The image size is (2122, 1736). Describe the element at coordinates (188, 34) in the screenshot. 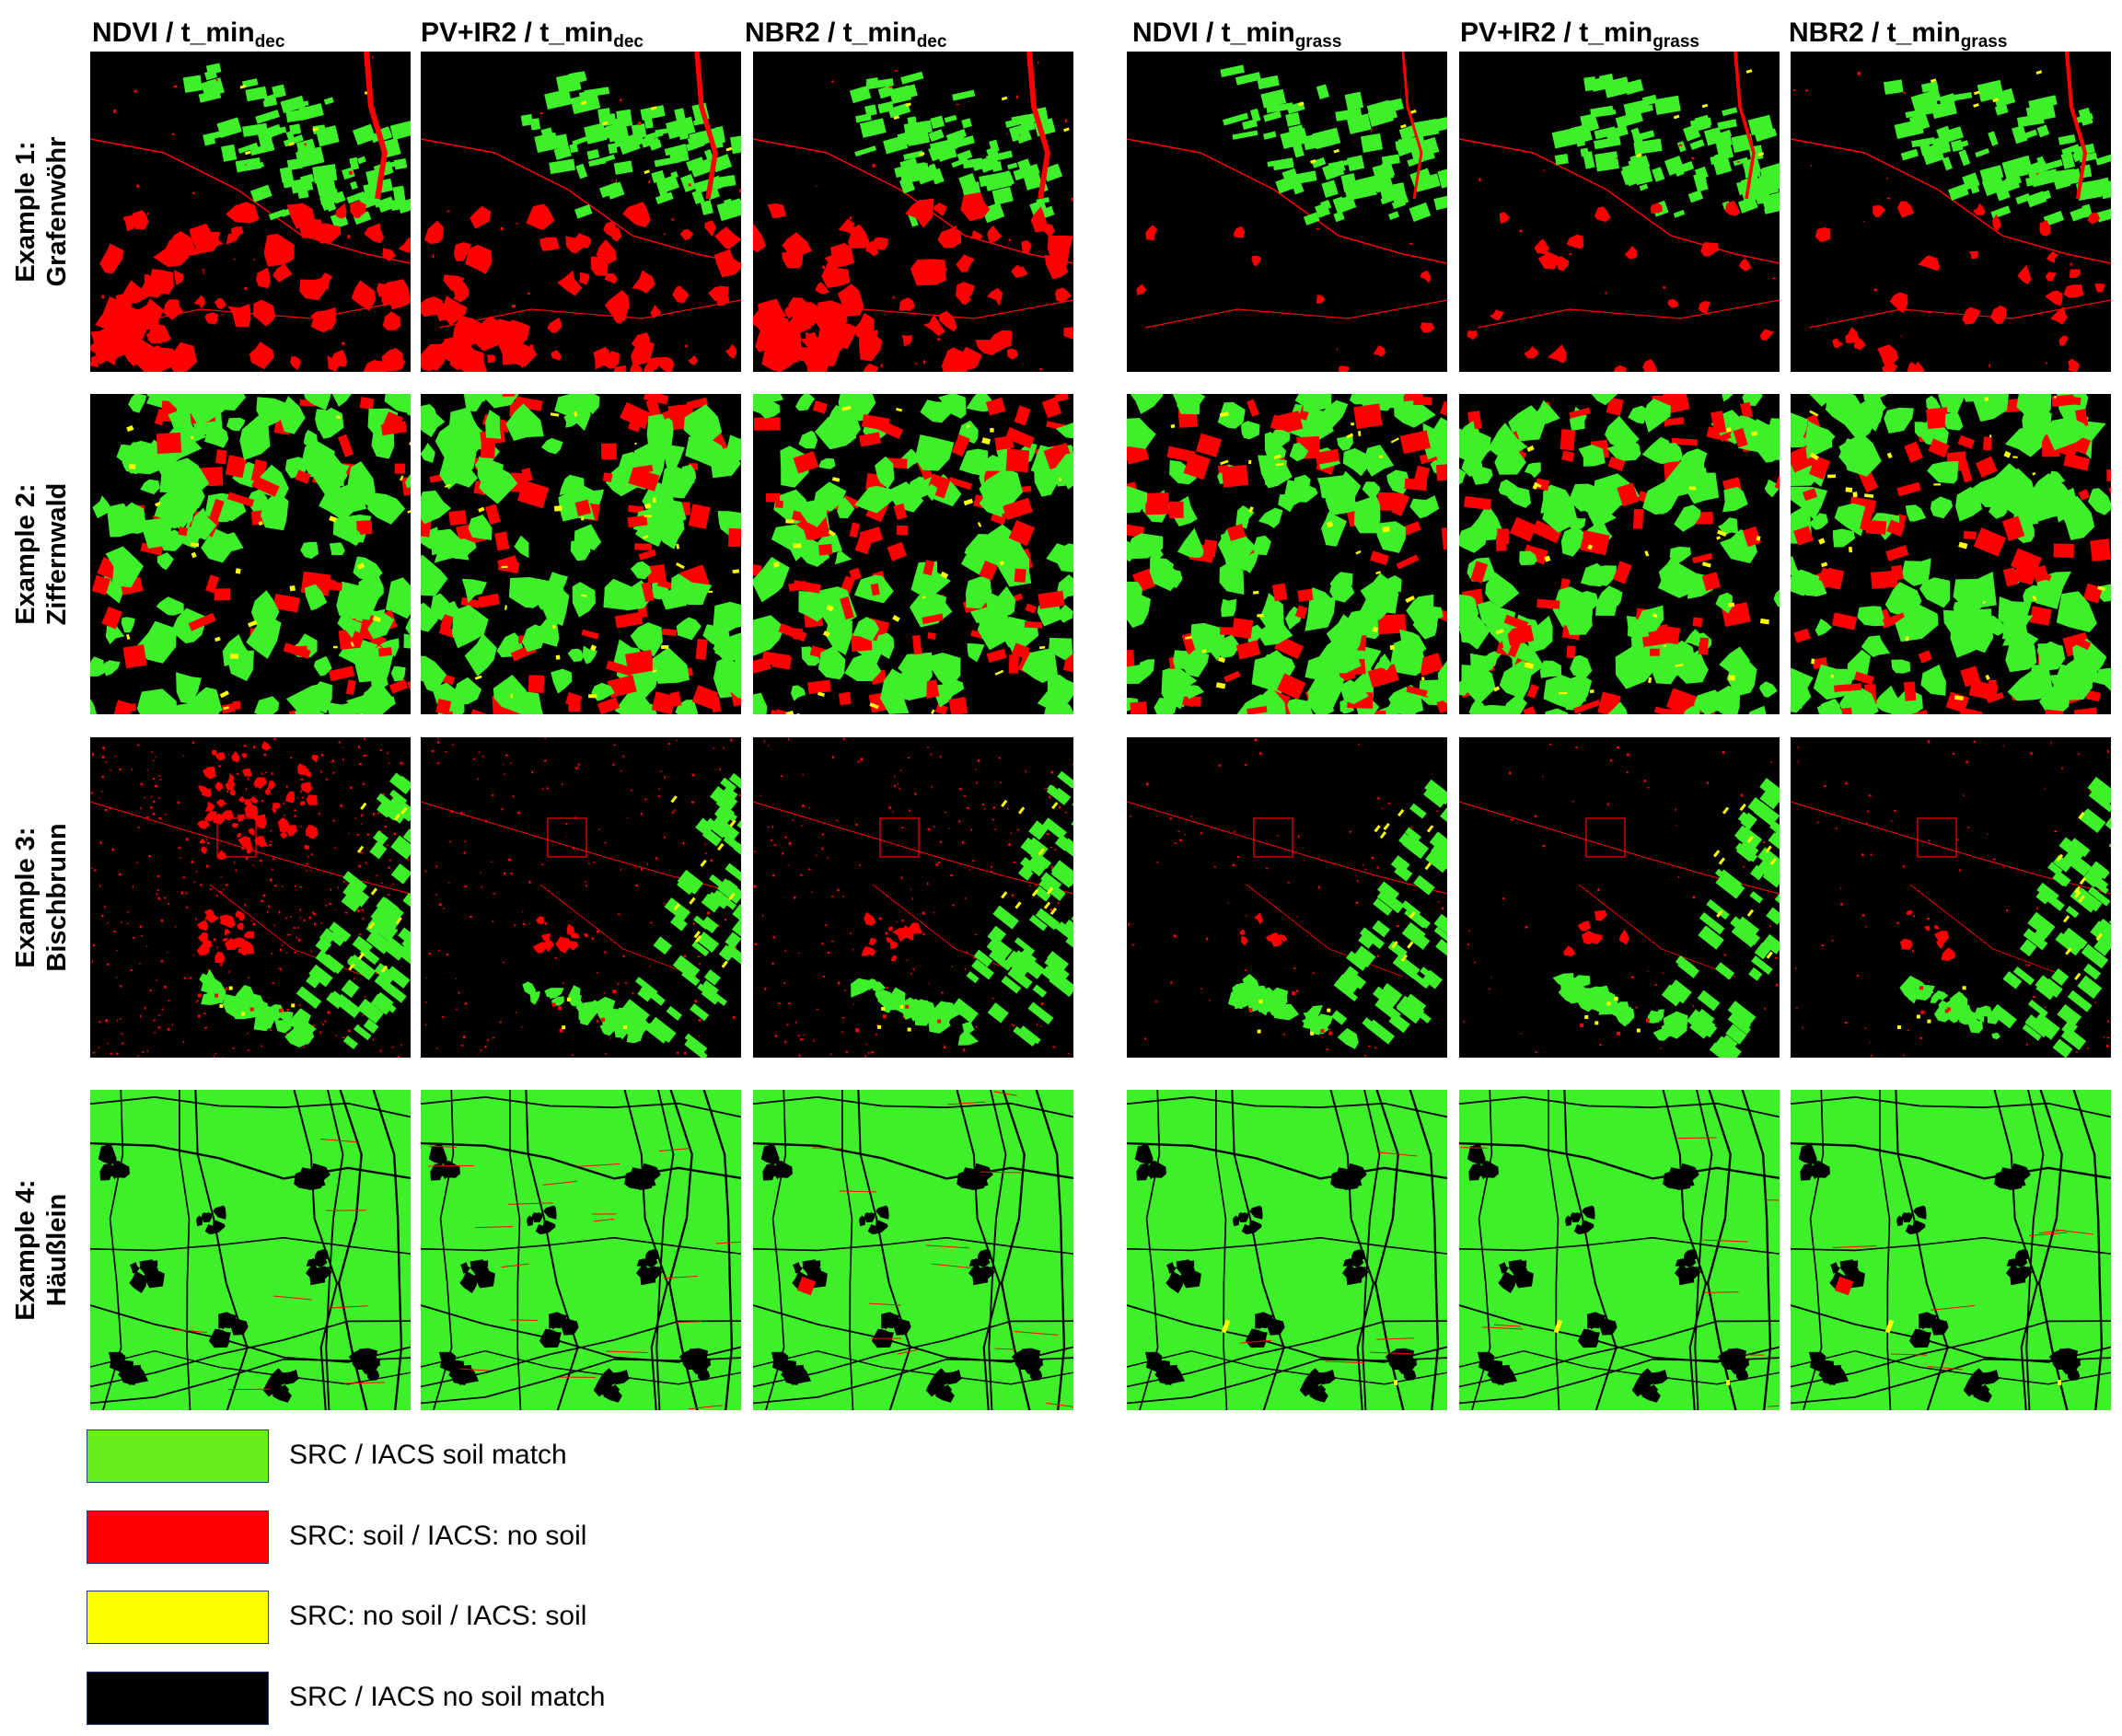

I see `column-header: NDVI / t_mindec` at that location.